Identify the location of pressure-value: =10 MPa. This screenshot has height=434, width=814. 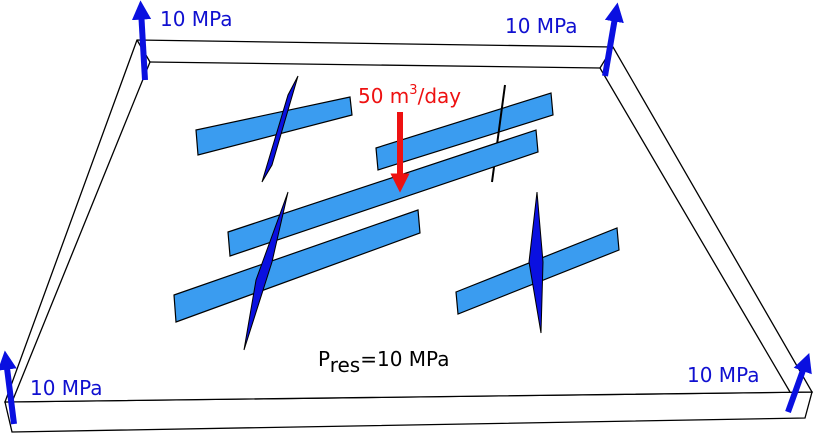
(404, 359).